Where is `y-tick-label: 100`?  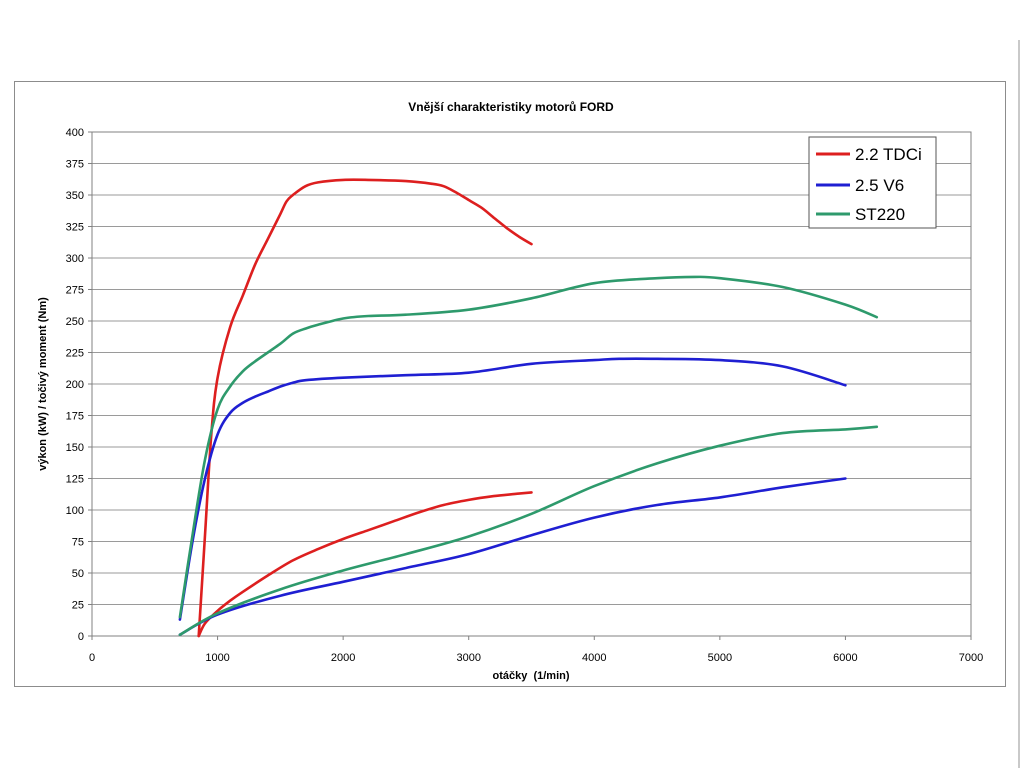 y-tick-label: 100 is located at coordinates (75, 511).